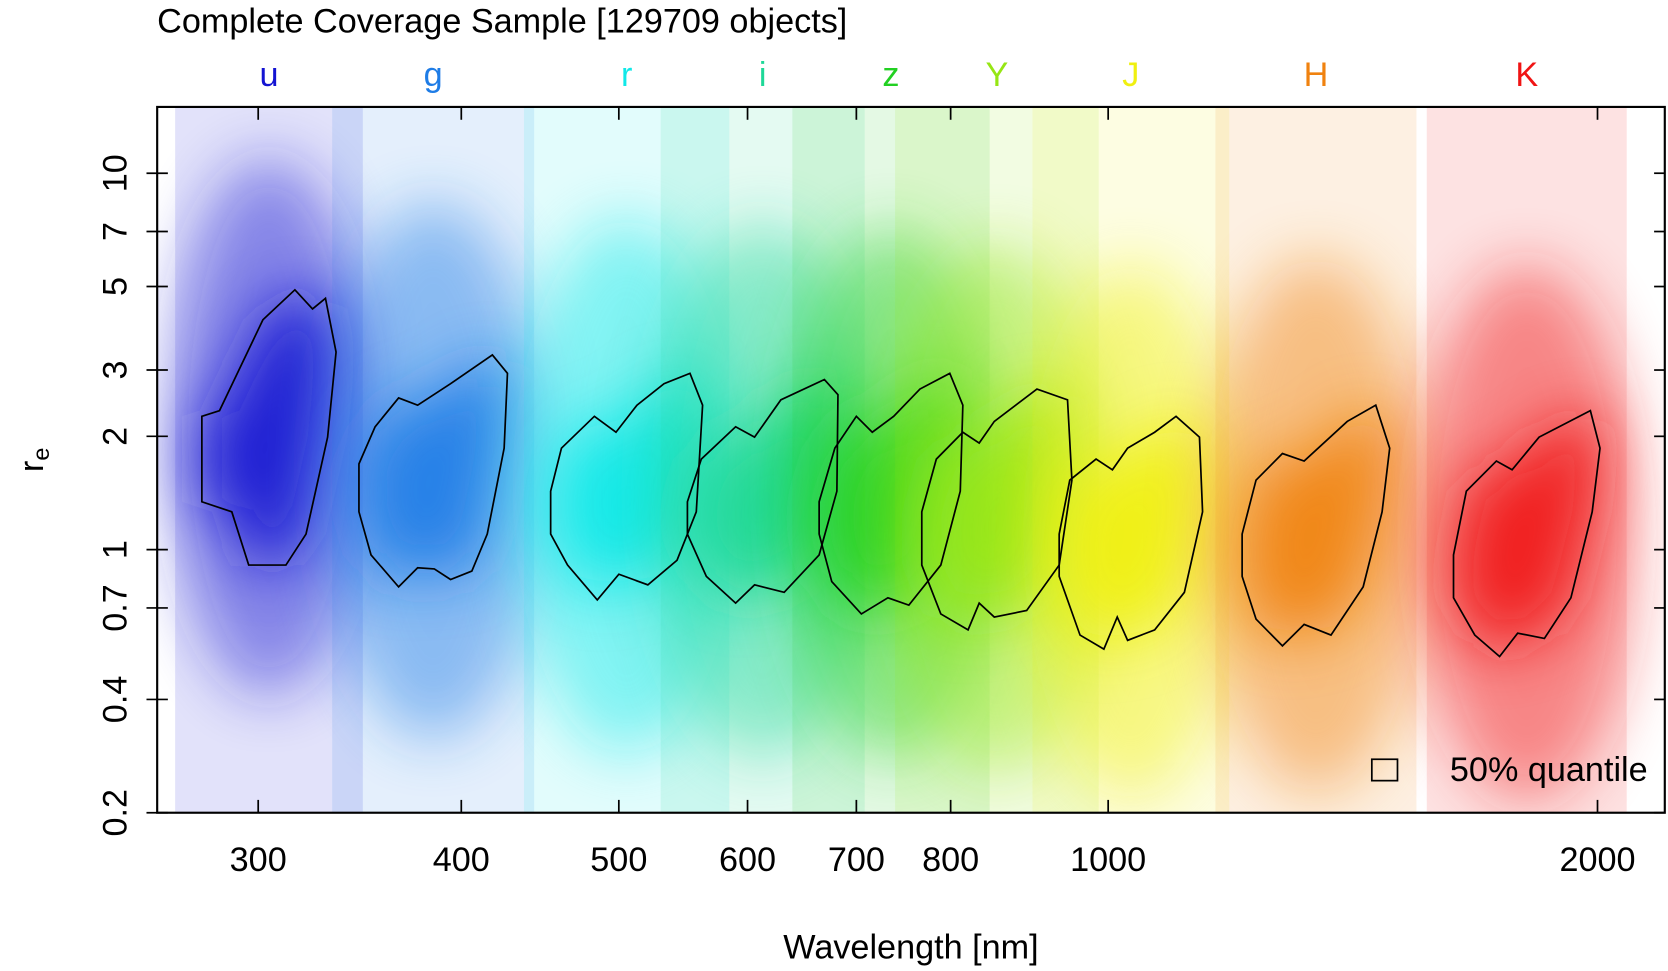  I want to click on y-tick-label: 0.2, so click(116, 813).